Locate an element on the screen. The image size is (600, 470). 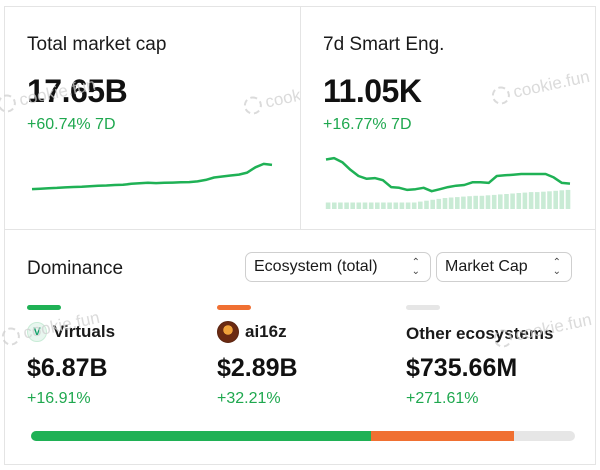
market-cap-line is located at coordinates (152, 176).